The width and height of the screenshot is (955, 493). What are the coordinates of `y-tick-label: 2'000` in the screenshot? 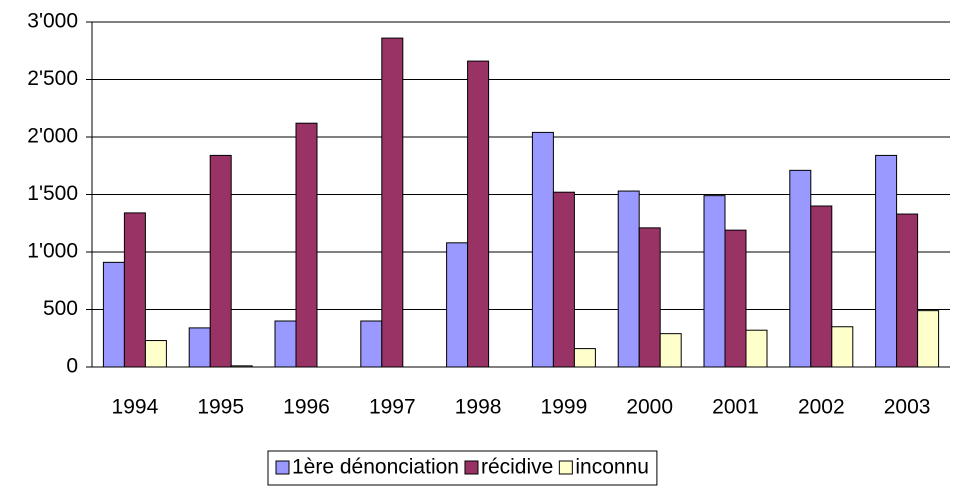 It's located at (52, 136).